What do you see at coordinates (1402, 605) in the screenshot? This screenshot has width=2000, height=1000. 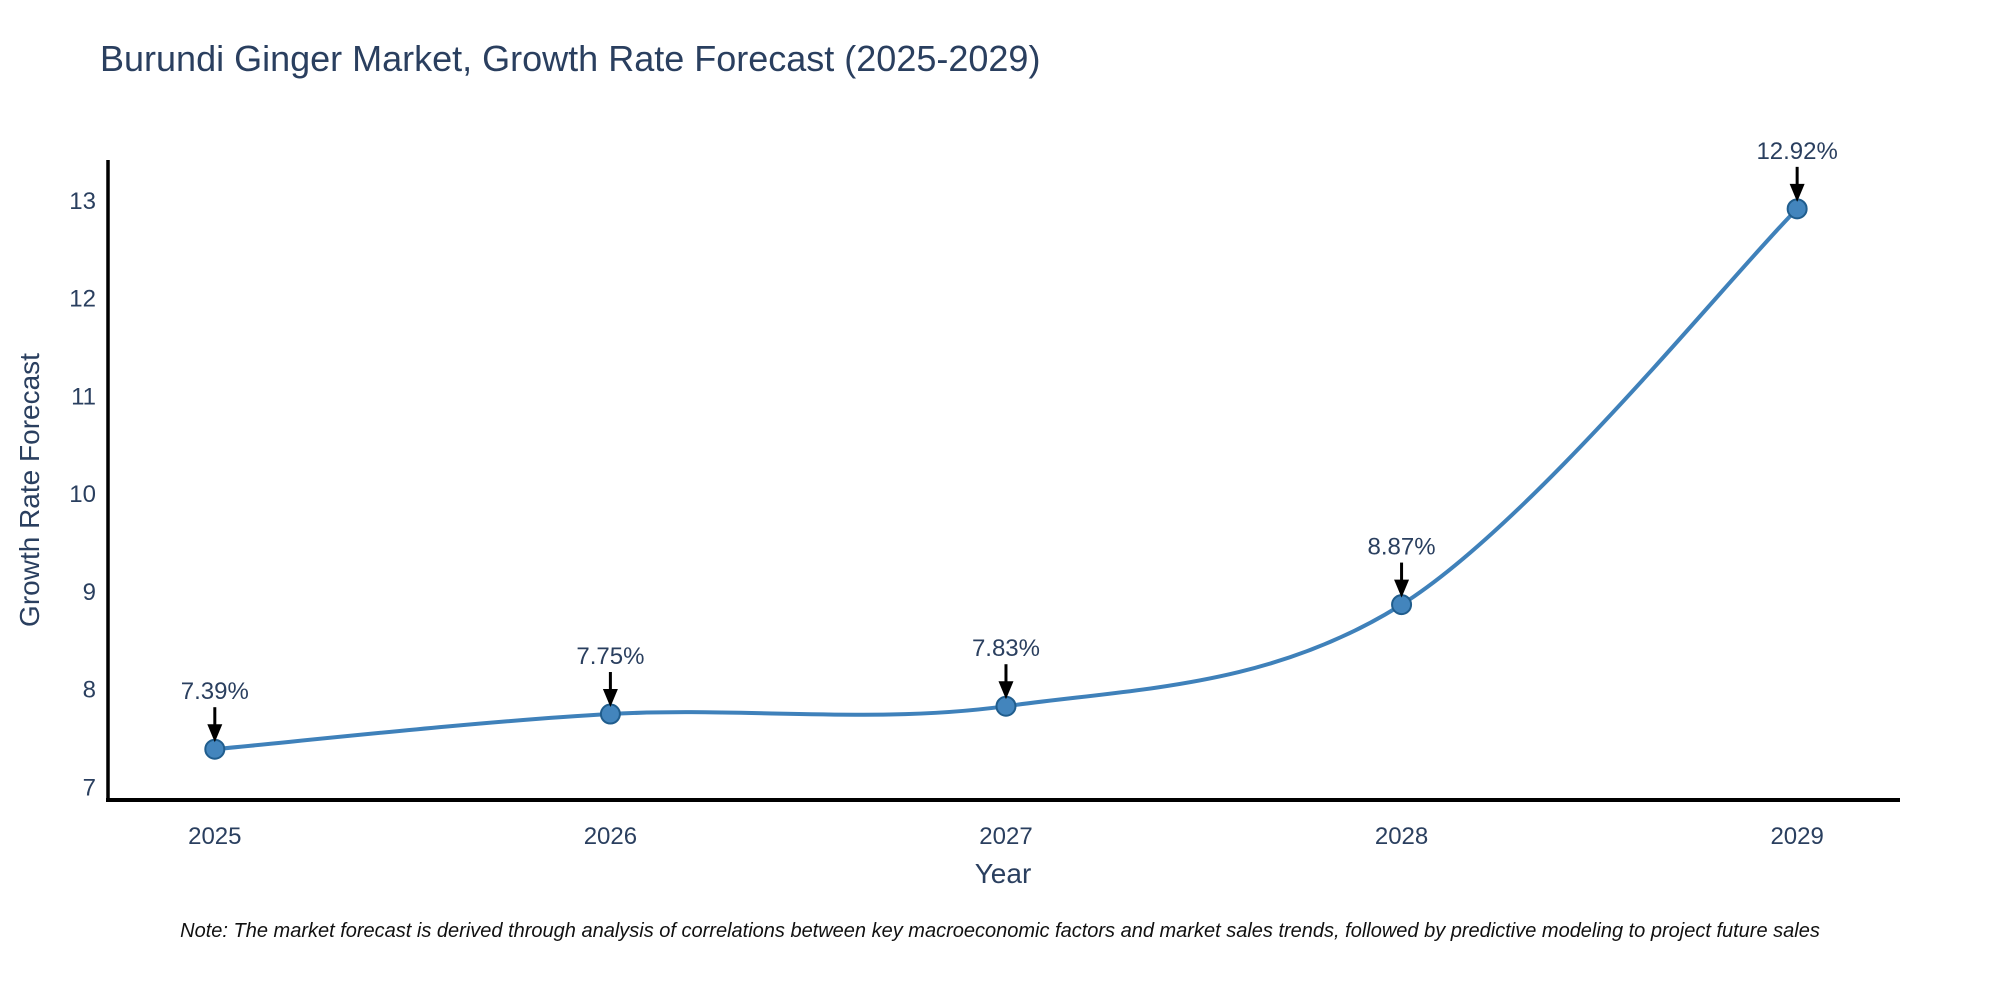 I see `data-point-2028` at bounding box center [1402, 605].